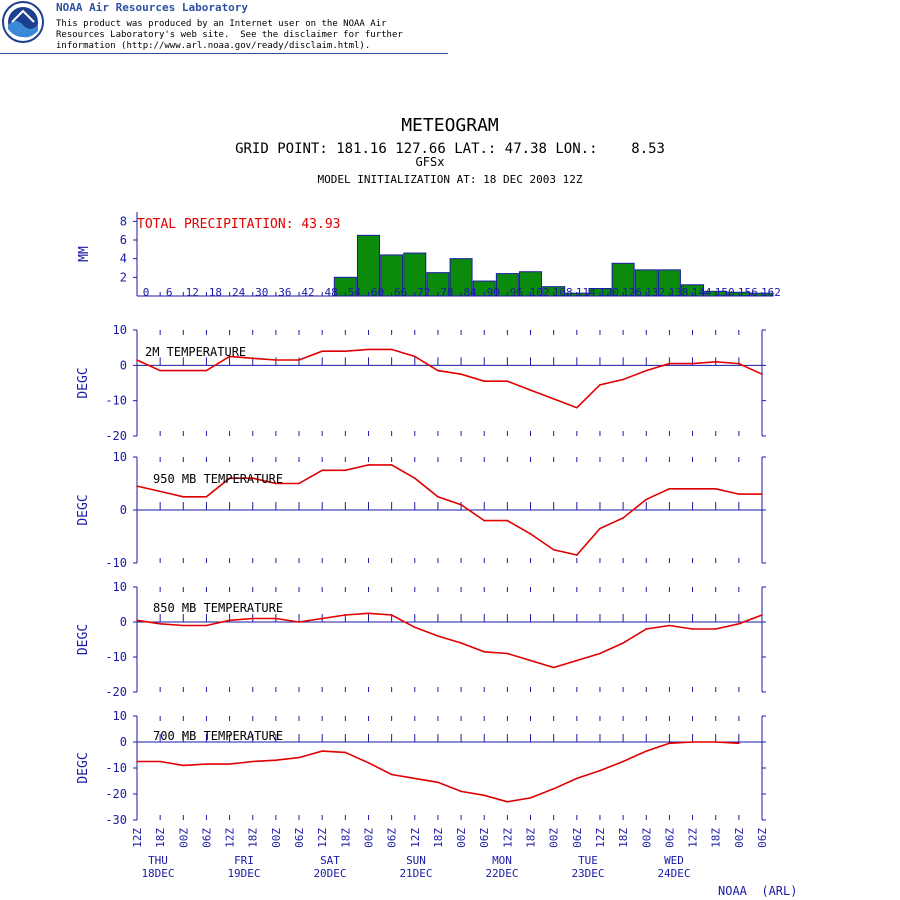 The width and height of the screenshot is (900, 900). I want to click on panel-title: 2M TEMPERATURE, so click(195, 352).